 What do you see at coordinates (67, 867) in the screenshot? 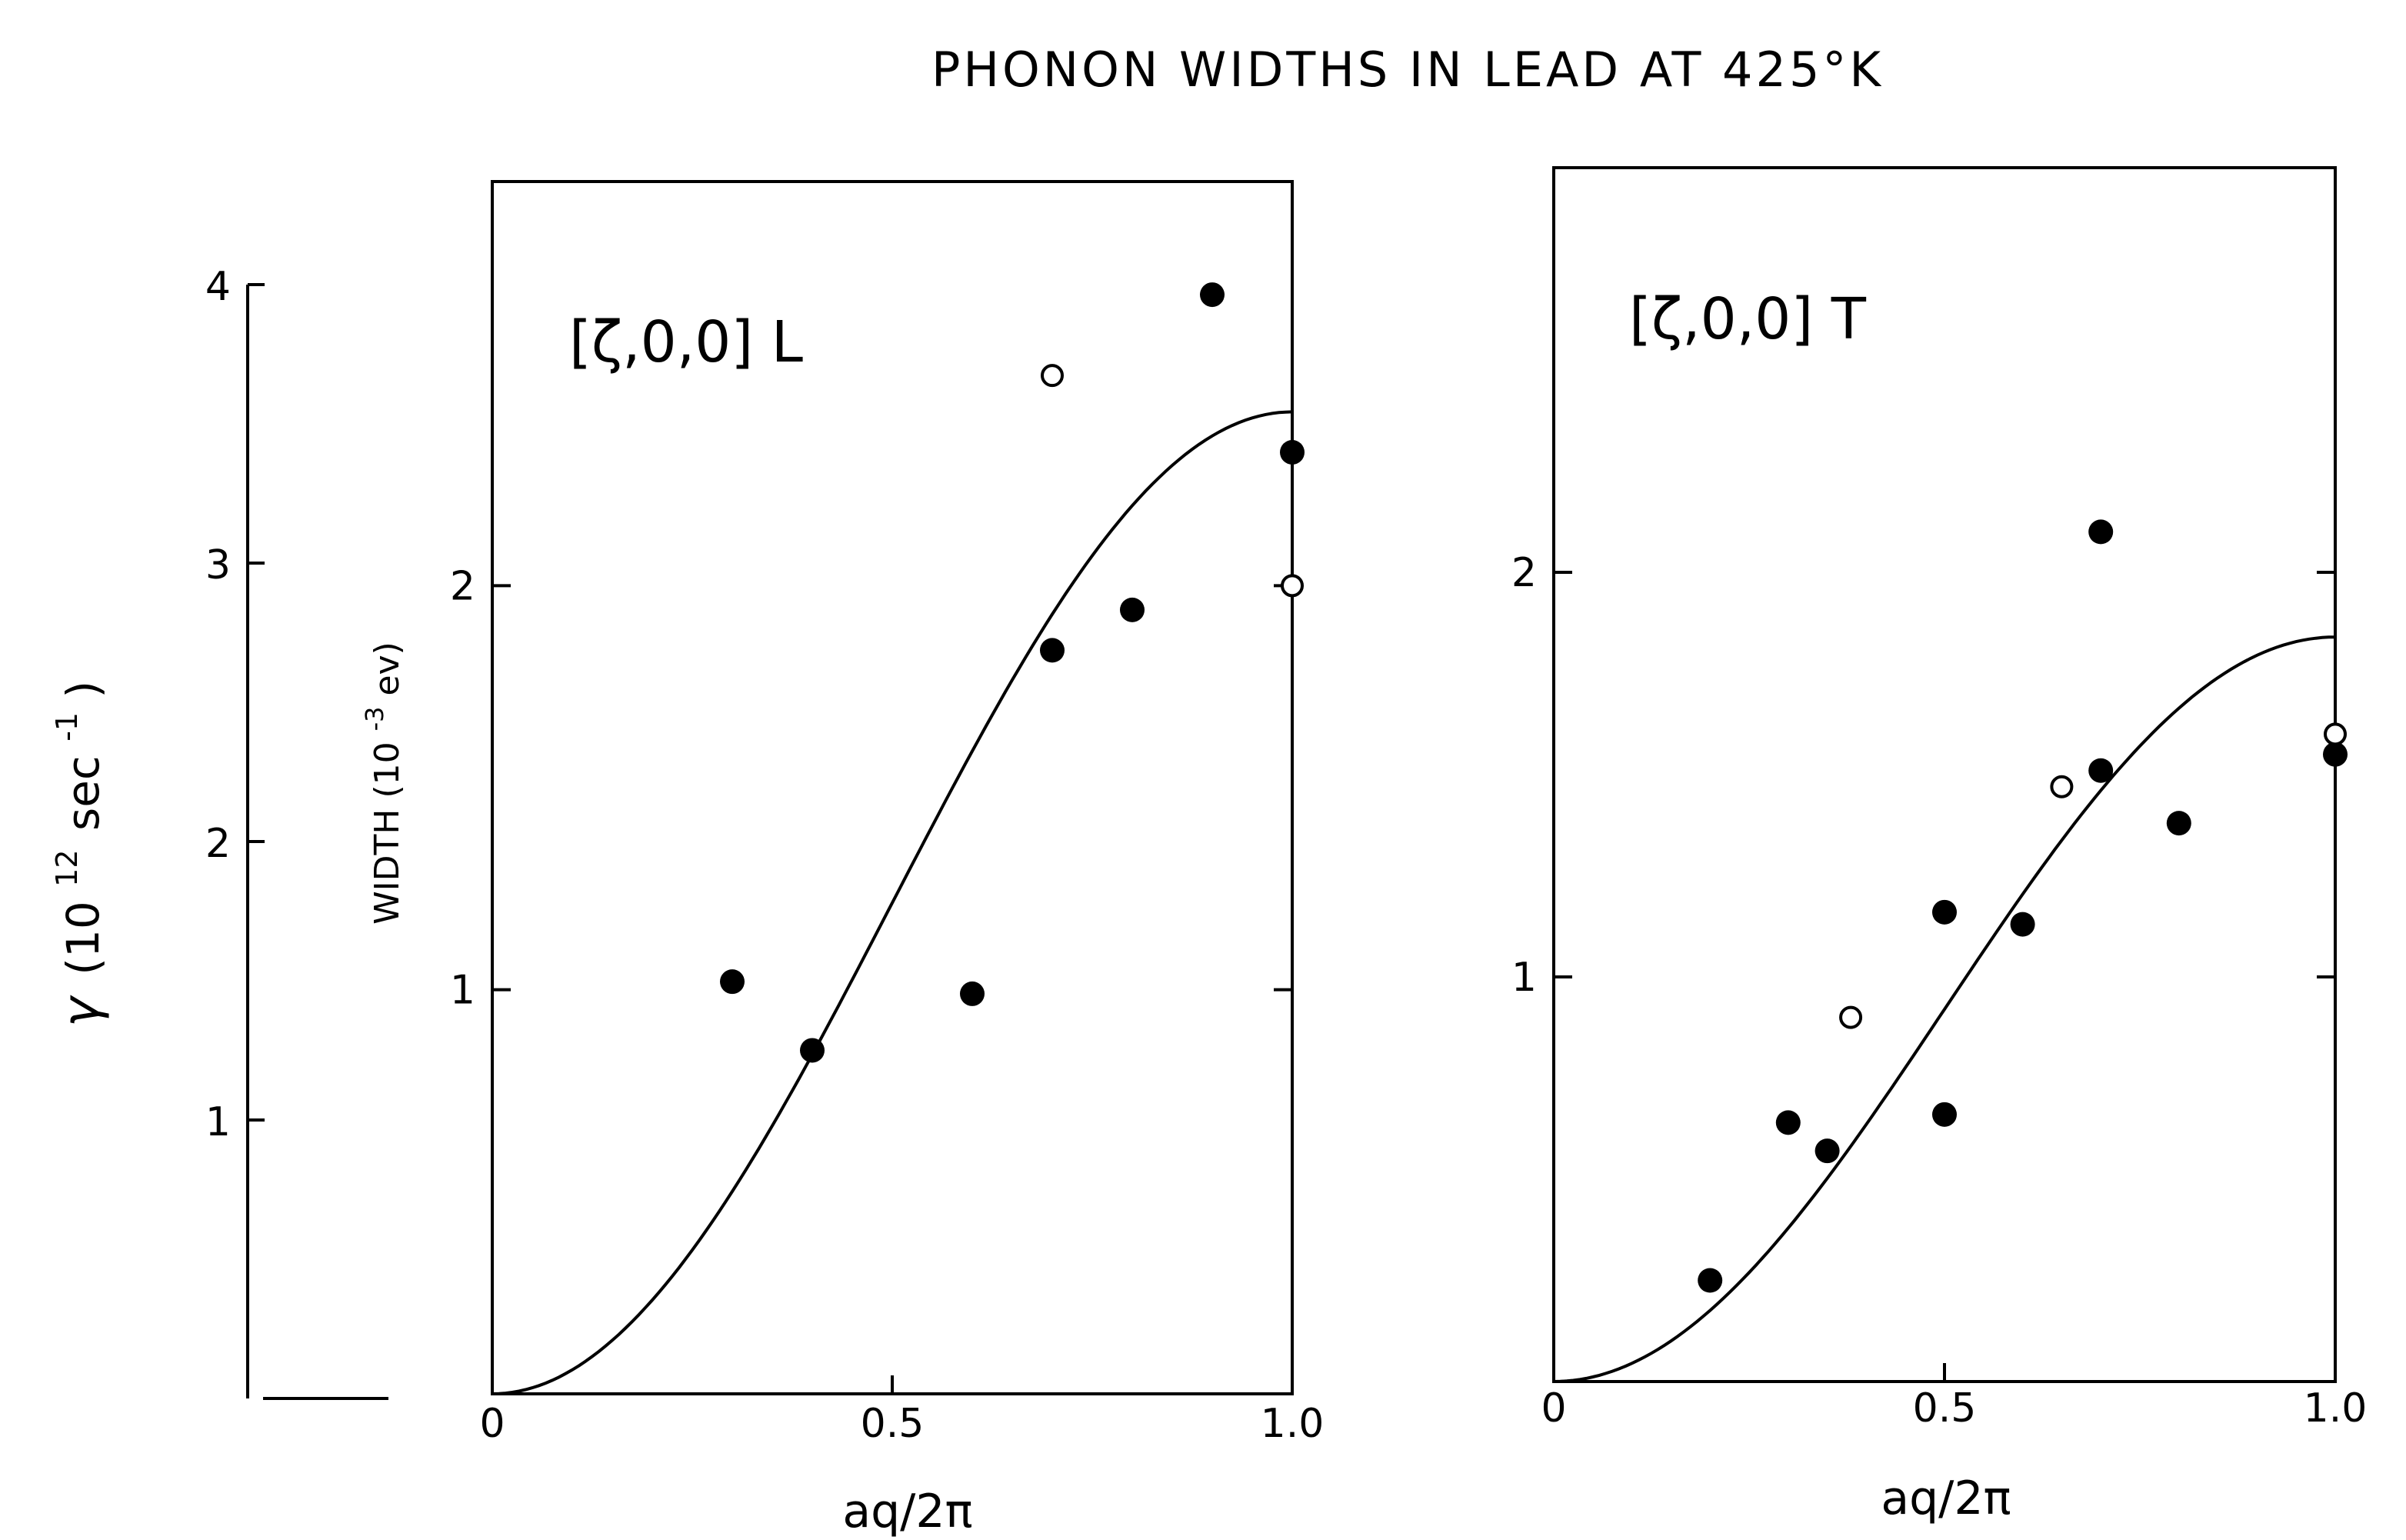
I see `gamma-exp: 12` at bounding box center [67, 867].